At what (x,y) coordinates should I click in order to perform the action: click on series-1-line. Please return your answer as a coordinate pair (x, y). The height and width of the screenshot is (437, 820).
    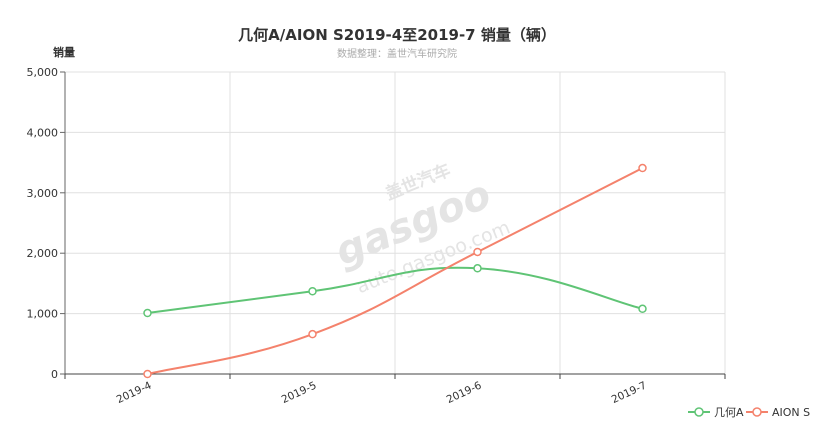
    Looking at the image, I should click on (395, 290).